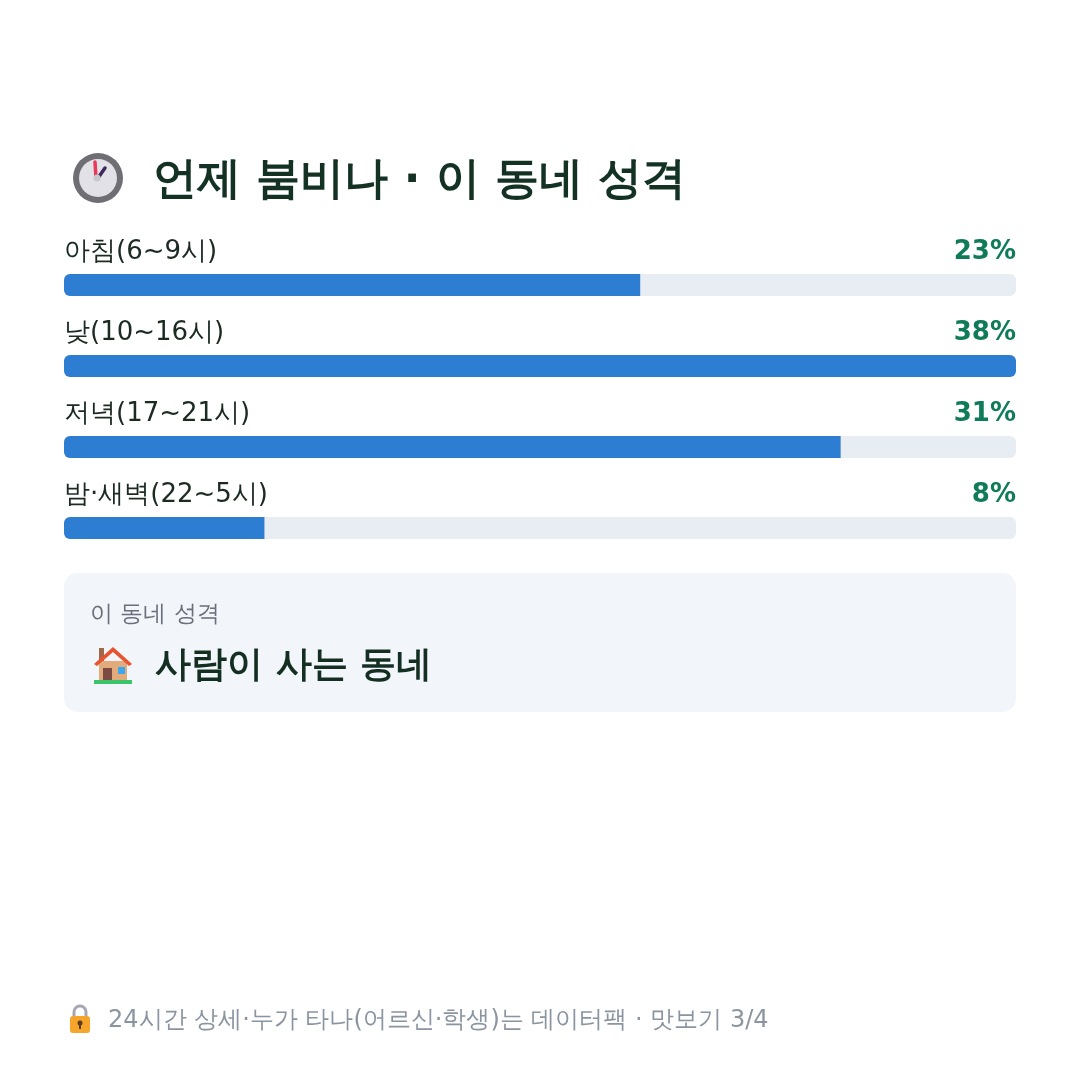  Describe the element at coordinates (420, 178) in the screenshot. I see `chart-title: 언제 붐비나 · 이 동네 성격` at that location.